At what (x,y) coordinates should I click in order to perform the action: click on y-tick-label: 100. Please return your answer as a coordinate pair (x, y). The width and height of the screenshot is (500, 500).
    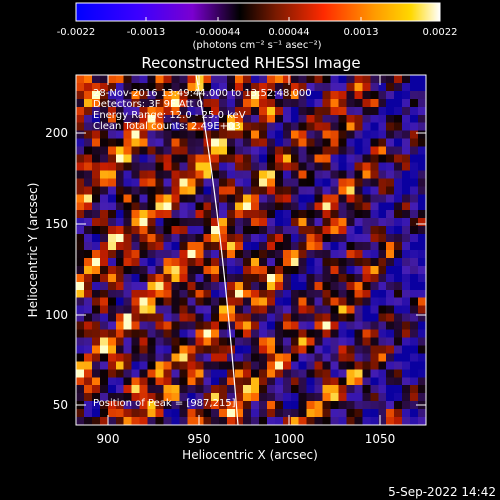
    Looking at the image, I should click on (56, 315).